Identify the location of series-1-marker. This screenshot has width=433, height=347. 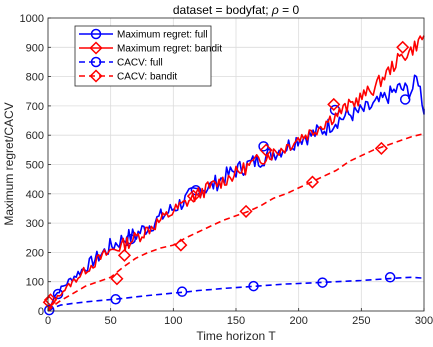
(405, 99).